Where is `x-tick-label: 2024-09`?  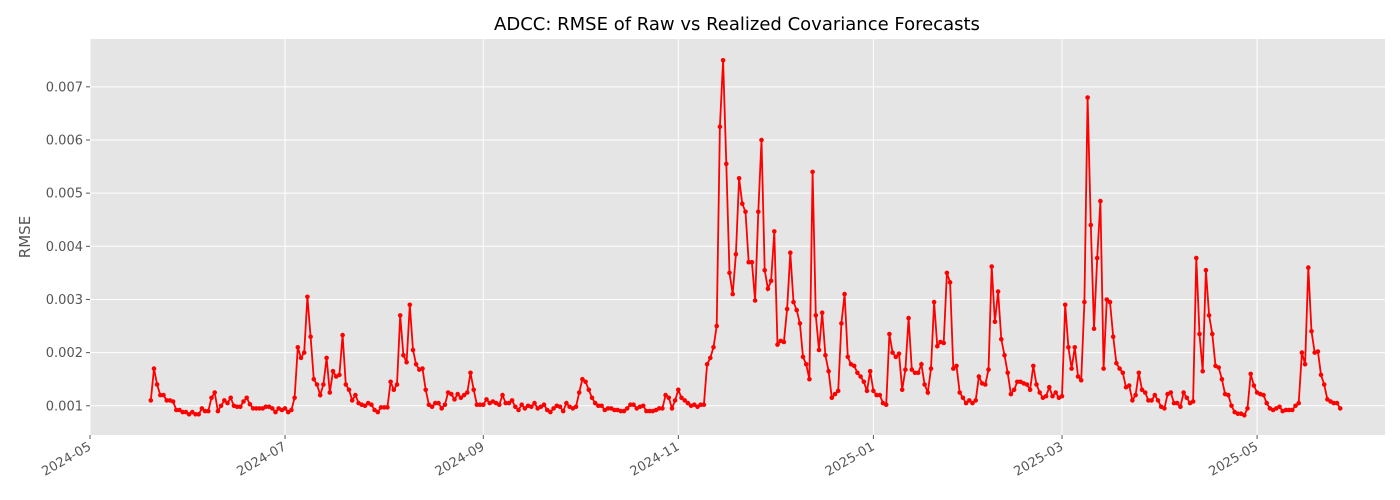
x-tick-label: 2024-09 is located at coordinates (460, 459).